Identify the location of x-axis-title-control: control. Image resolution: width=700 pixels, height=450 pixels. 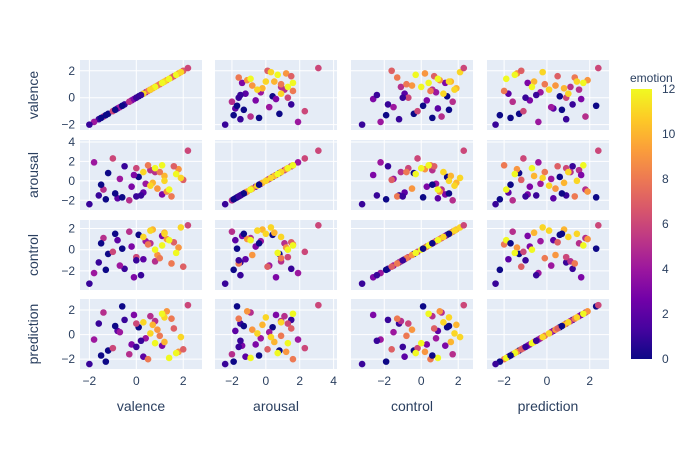
(412, 406).